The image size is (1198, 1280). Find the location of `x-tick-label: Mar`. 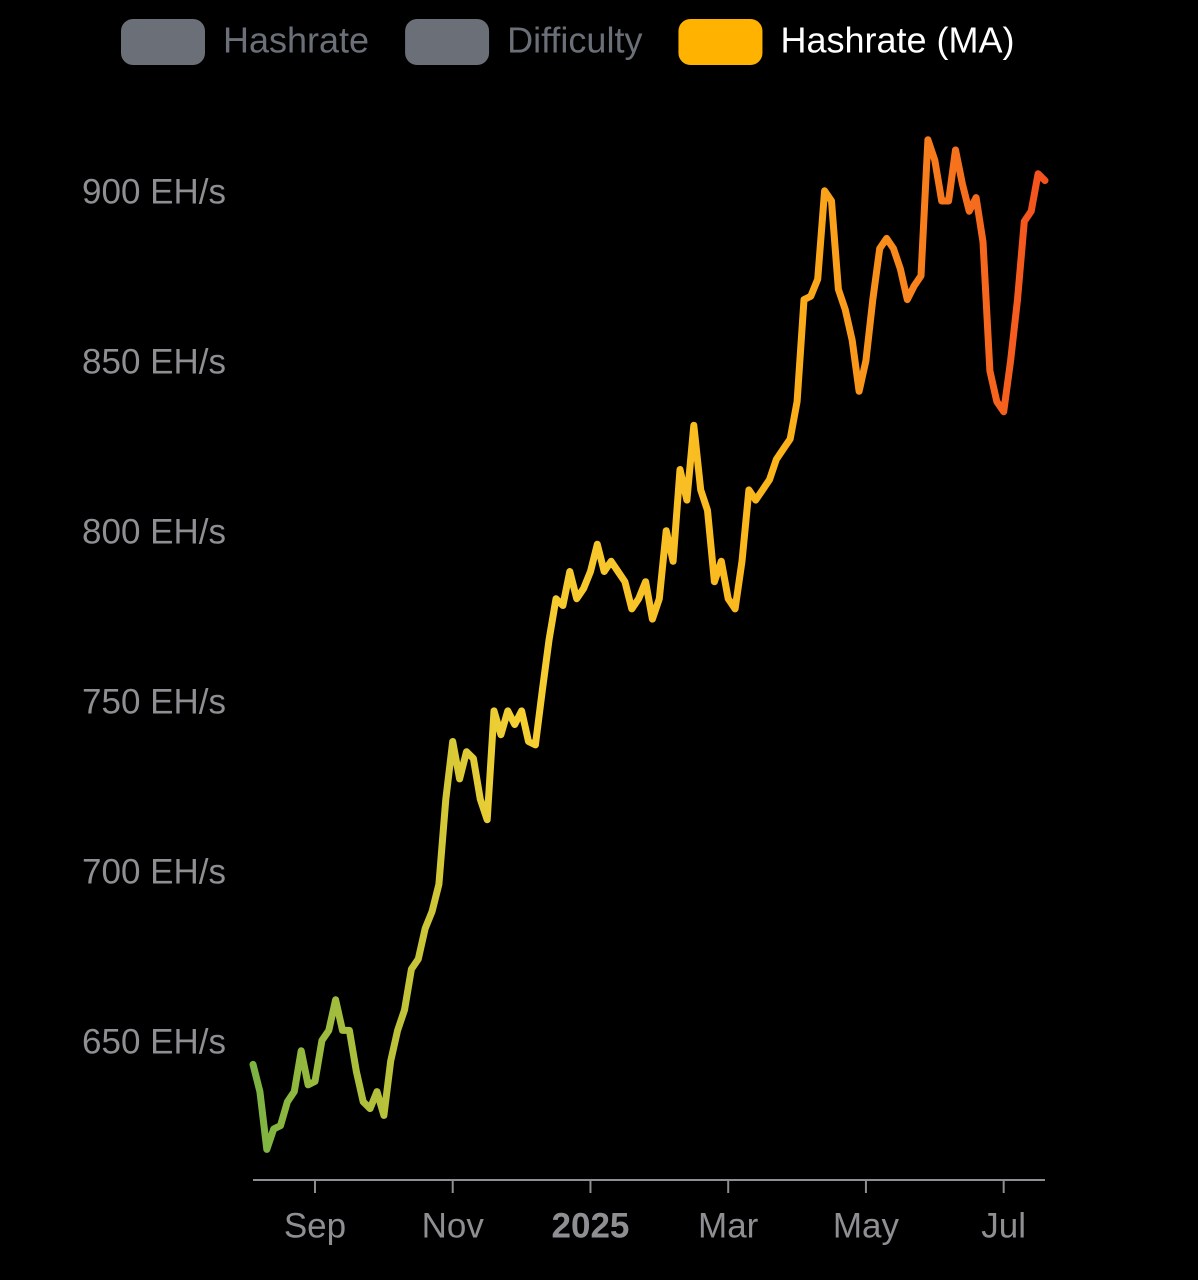

x-tick-label: Mar is located at coordinates (728, 1225).